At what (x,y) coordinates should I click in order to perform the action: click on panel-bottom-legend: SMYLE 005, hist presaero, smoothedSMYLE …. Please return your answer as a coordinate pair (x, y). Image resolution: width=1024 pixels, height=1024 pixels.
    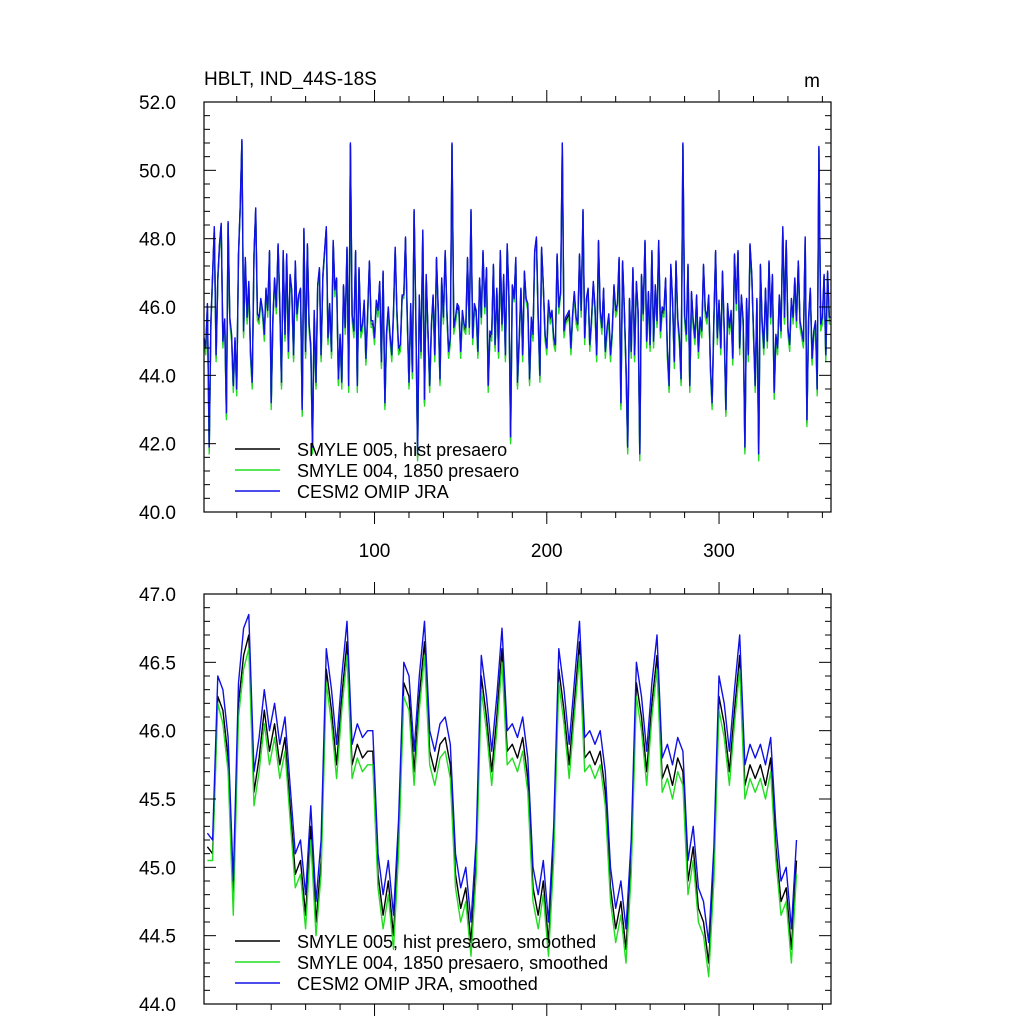
    Looking at the image, I should click on (421, 963).